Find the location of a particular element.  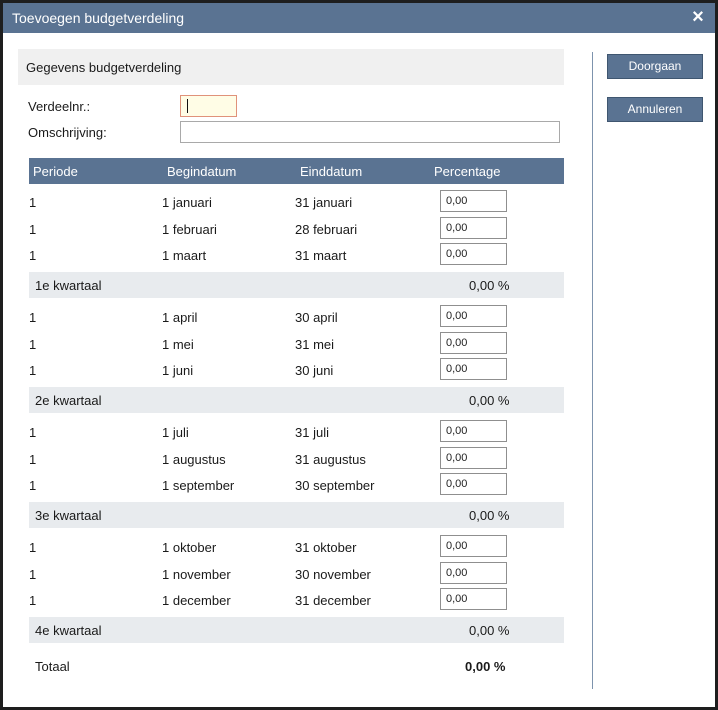

dialog-titlebar: Toevoegen budgetverdeling × is located at coordinates (359, 18).